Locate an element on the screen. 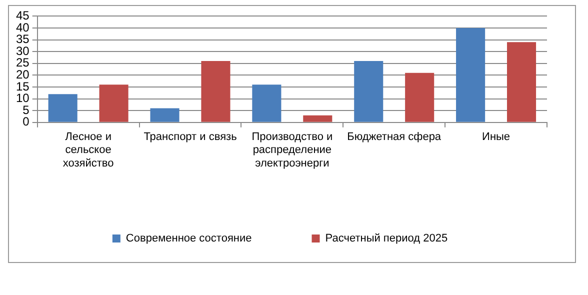 The image size is (588, 295). y-tick-label: 10 is located at coordinates (23, 98).